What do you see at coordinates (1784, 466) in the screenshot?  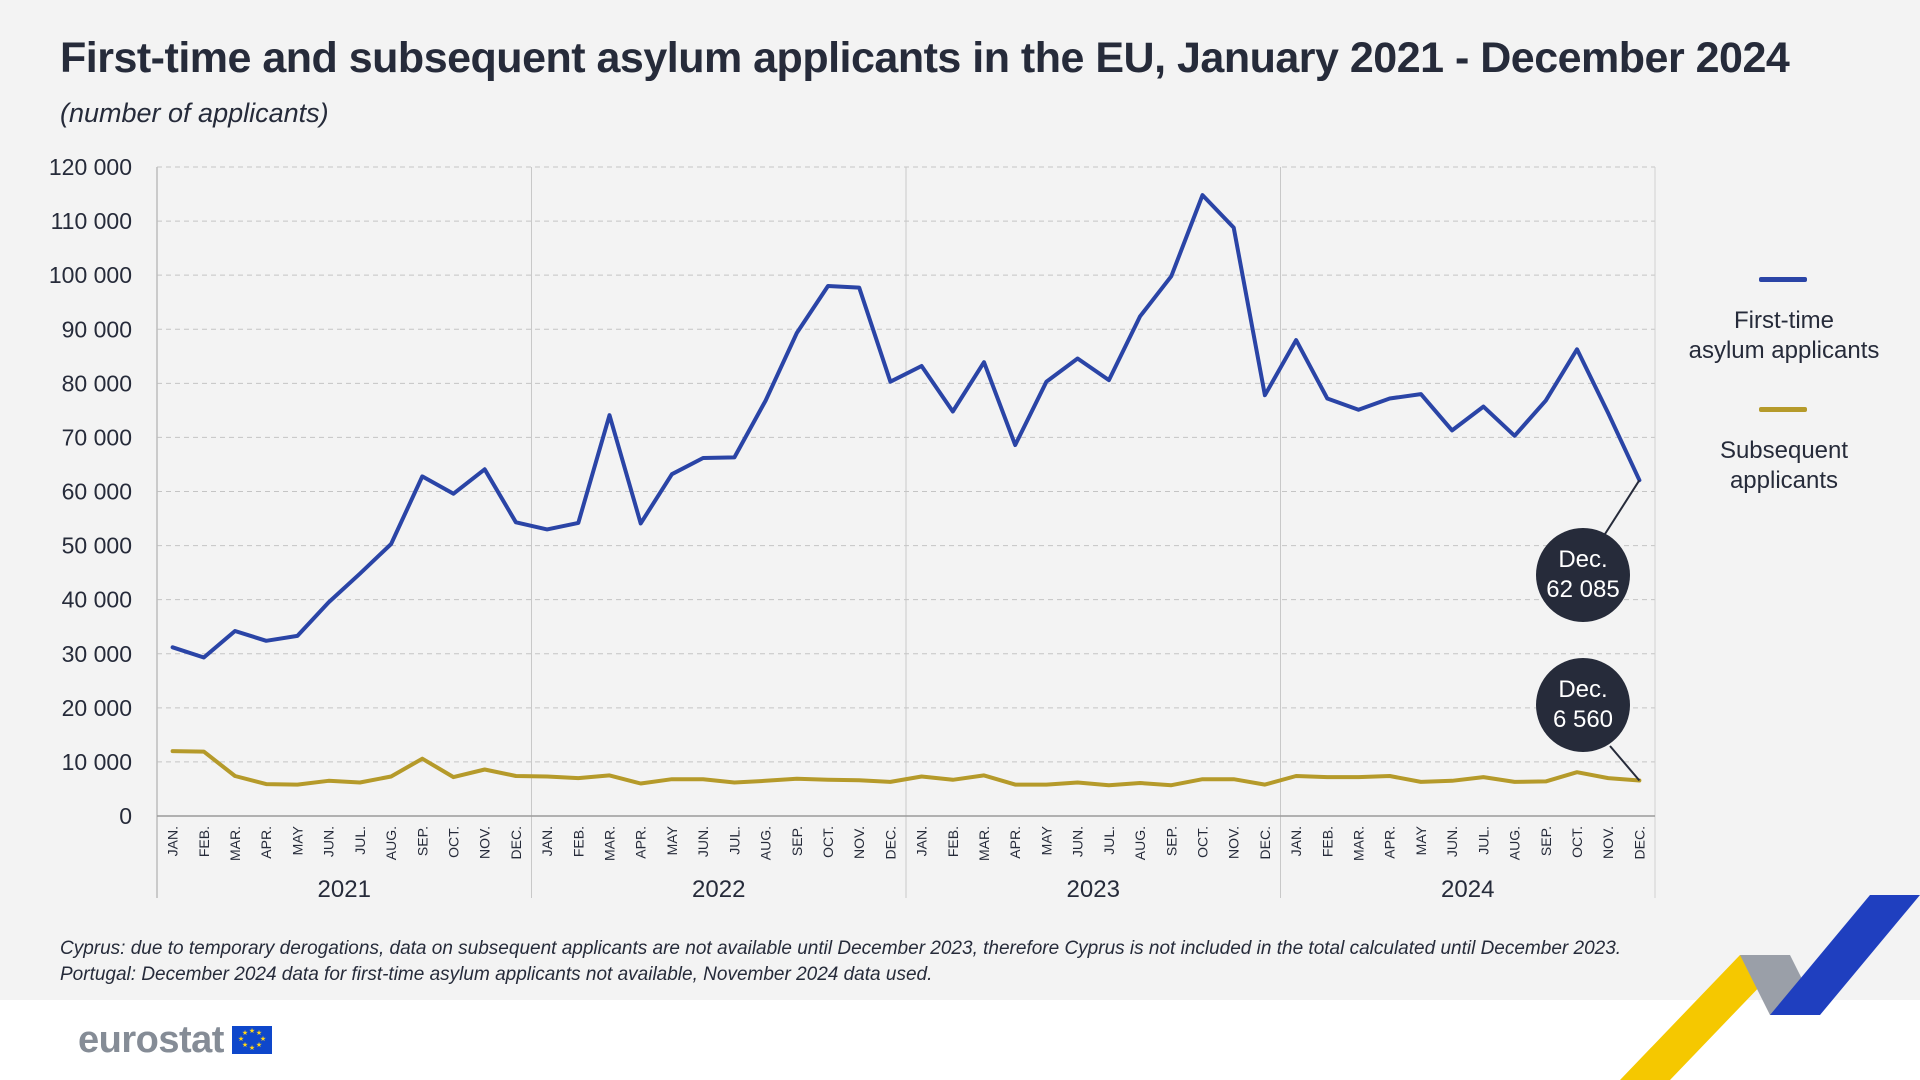 I see `legend-label-subsequent: Subsequent applicants` at bounding box center [1784, 466].